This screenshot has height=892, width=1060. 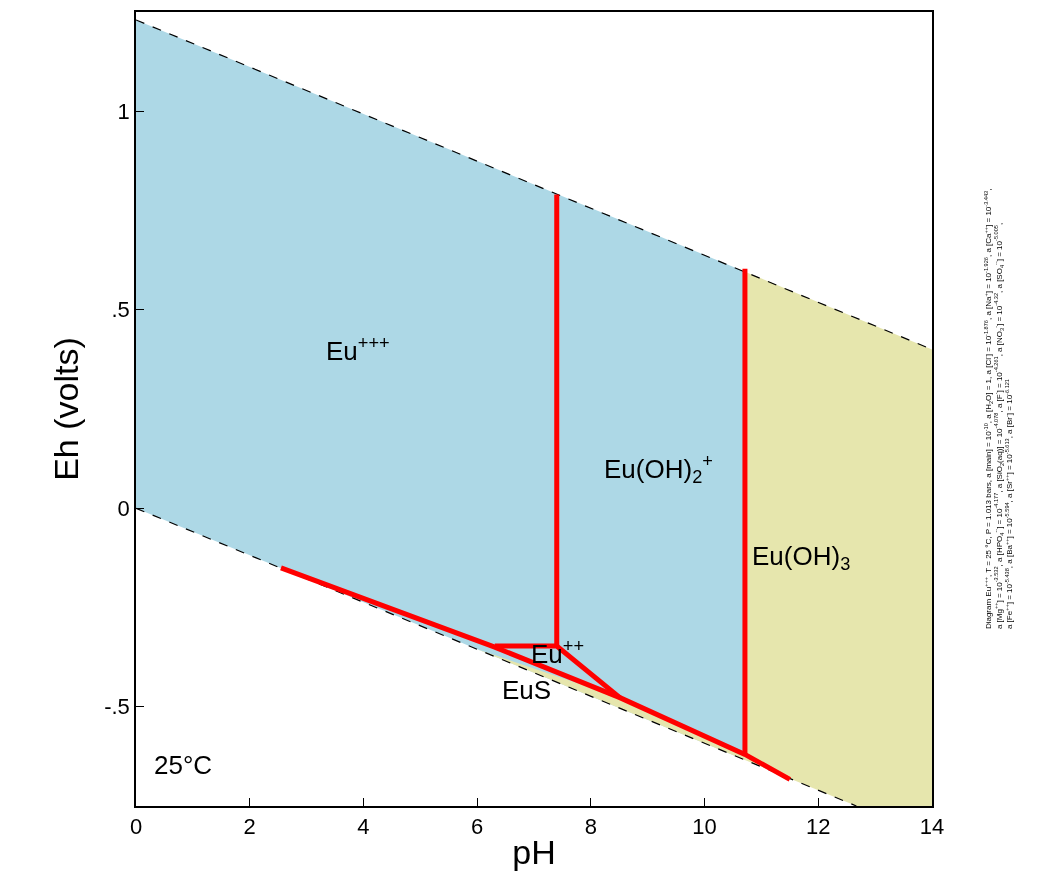 What do you see at coordinates (123, 508) in the screenshot?
I see `y-tick-label: 0` at bounding box center [123, 508].